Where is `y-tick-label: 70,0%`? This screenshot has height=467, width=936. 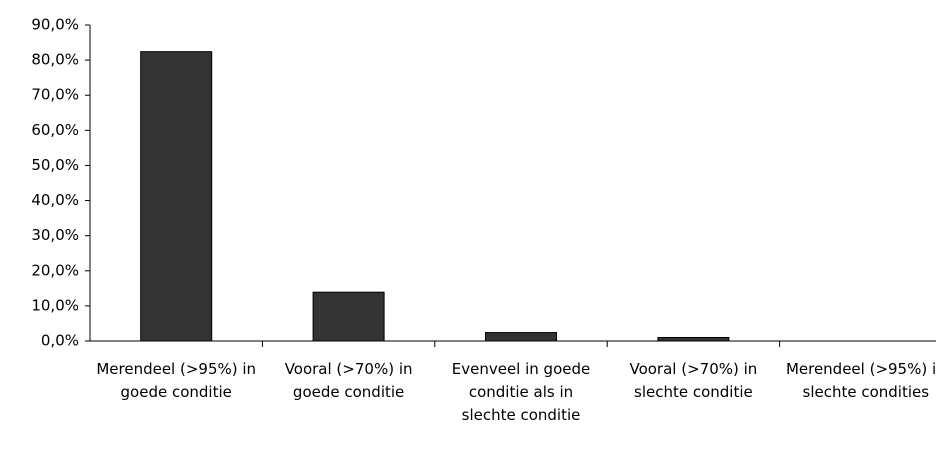
y-tick-label: 70,0% is located at coordinates (55, 95).